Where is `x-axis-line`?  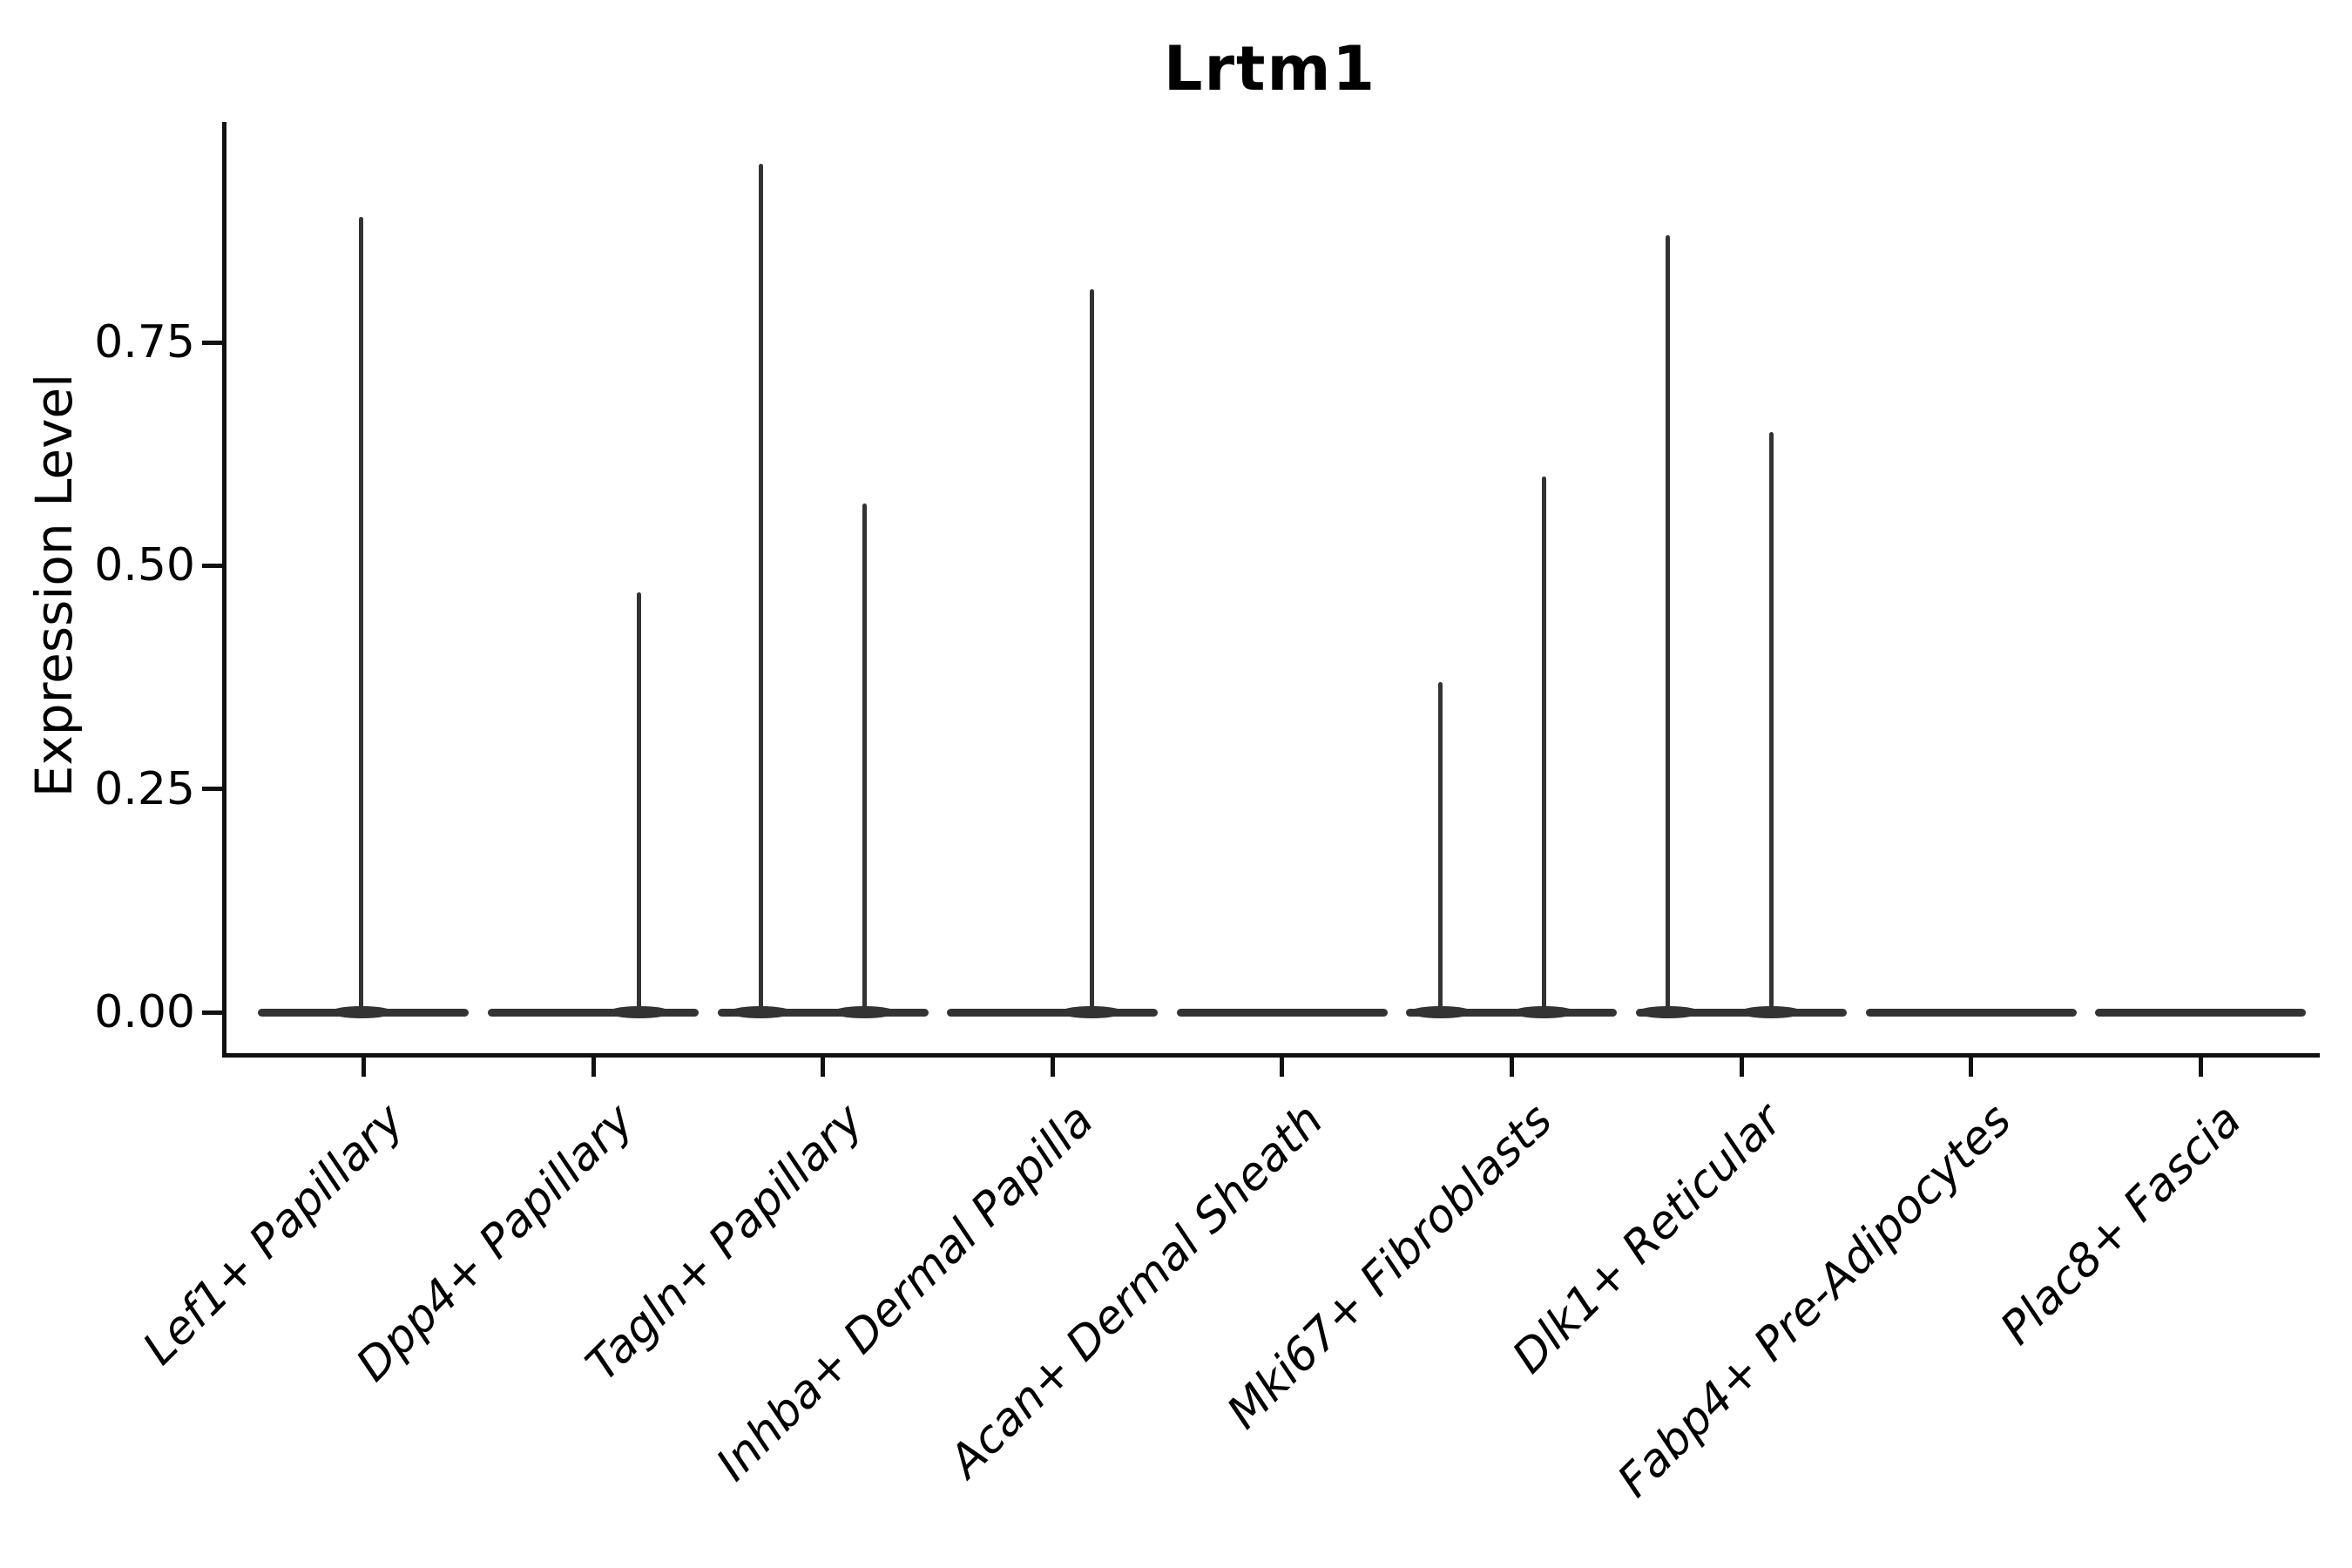 x-axis-line is located at coordinates (1271, 1055).